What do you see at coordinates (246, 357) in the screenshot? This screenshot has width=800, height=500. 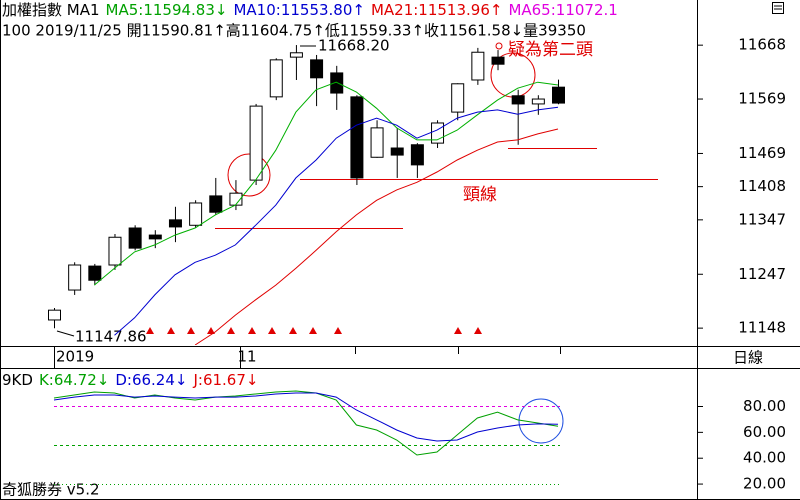 I see `x-tick-label: 11` at bounding box center [246, 357].